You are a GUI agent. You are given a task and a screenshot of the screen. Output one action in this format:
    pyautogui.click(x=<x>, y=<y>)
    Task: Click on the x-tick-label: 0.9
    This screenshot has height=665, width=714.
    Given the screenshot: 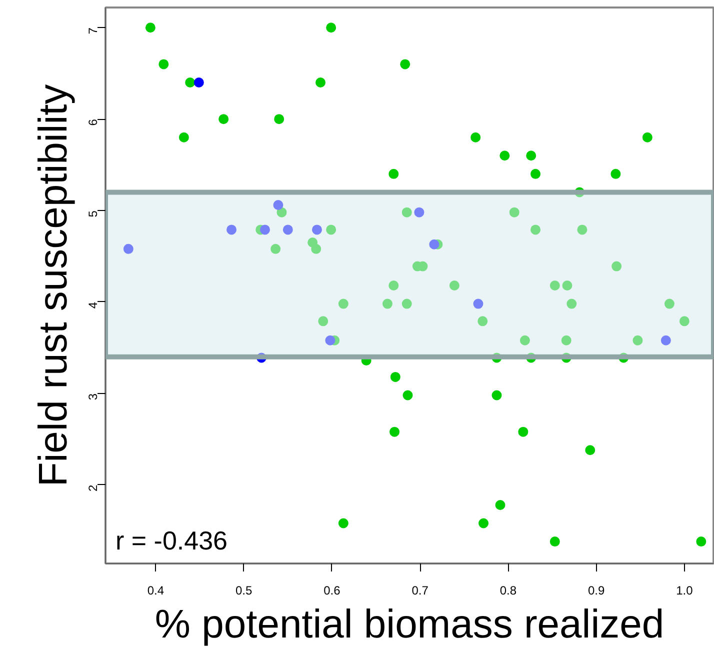 What is the action you would take?
    pyautogui.click(x=596, y=591)
    